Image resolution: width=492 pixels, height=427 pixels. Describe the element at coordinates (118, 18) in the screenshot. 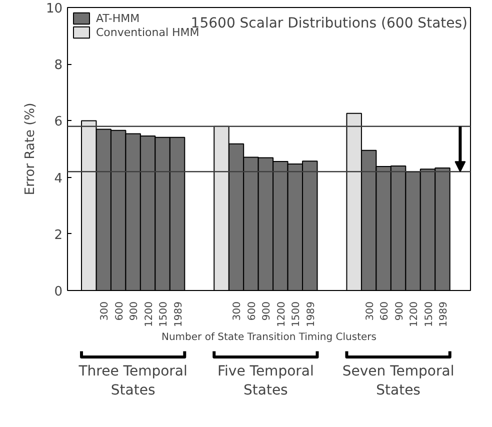

I see `legend-label: AT-HMM` at that location.